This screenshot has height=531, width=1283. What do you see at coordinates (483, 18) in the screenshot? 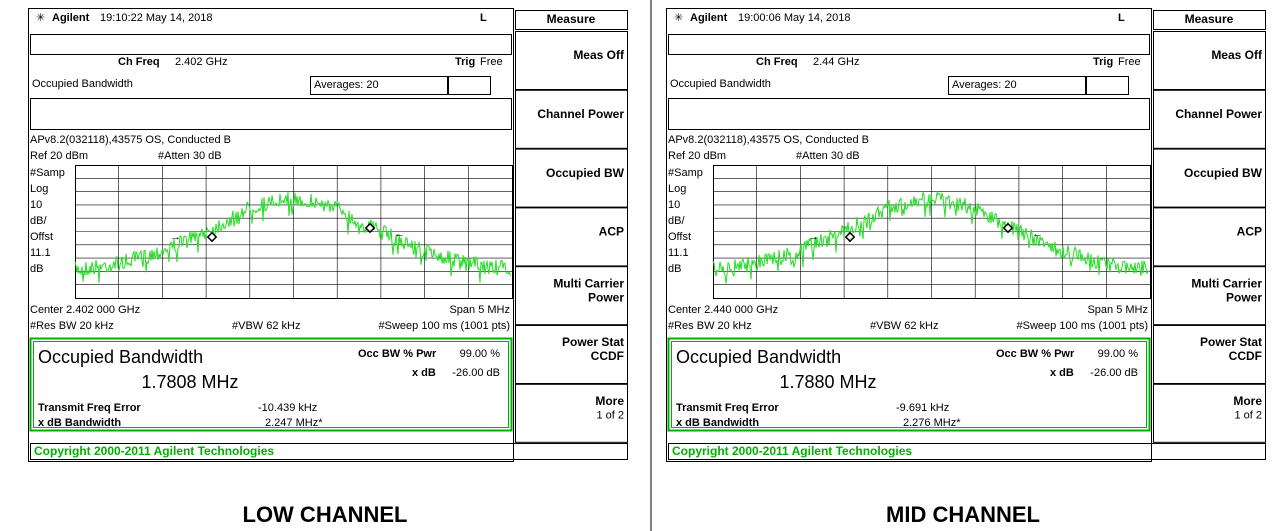
I see `mode-flag: L` at bounding box center [483, 18].